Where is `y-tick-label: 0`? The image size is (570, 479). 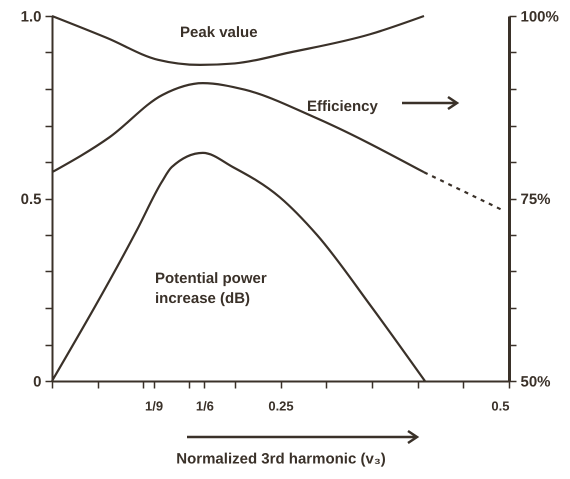
y-tick-label: 0 is located at coordinates (37, 382).